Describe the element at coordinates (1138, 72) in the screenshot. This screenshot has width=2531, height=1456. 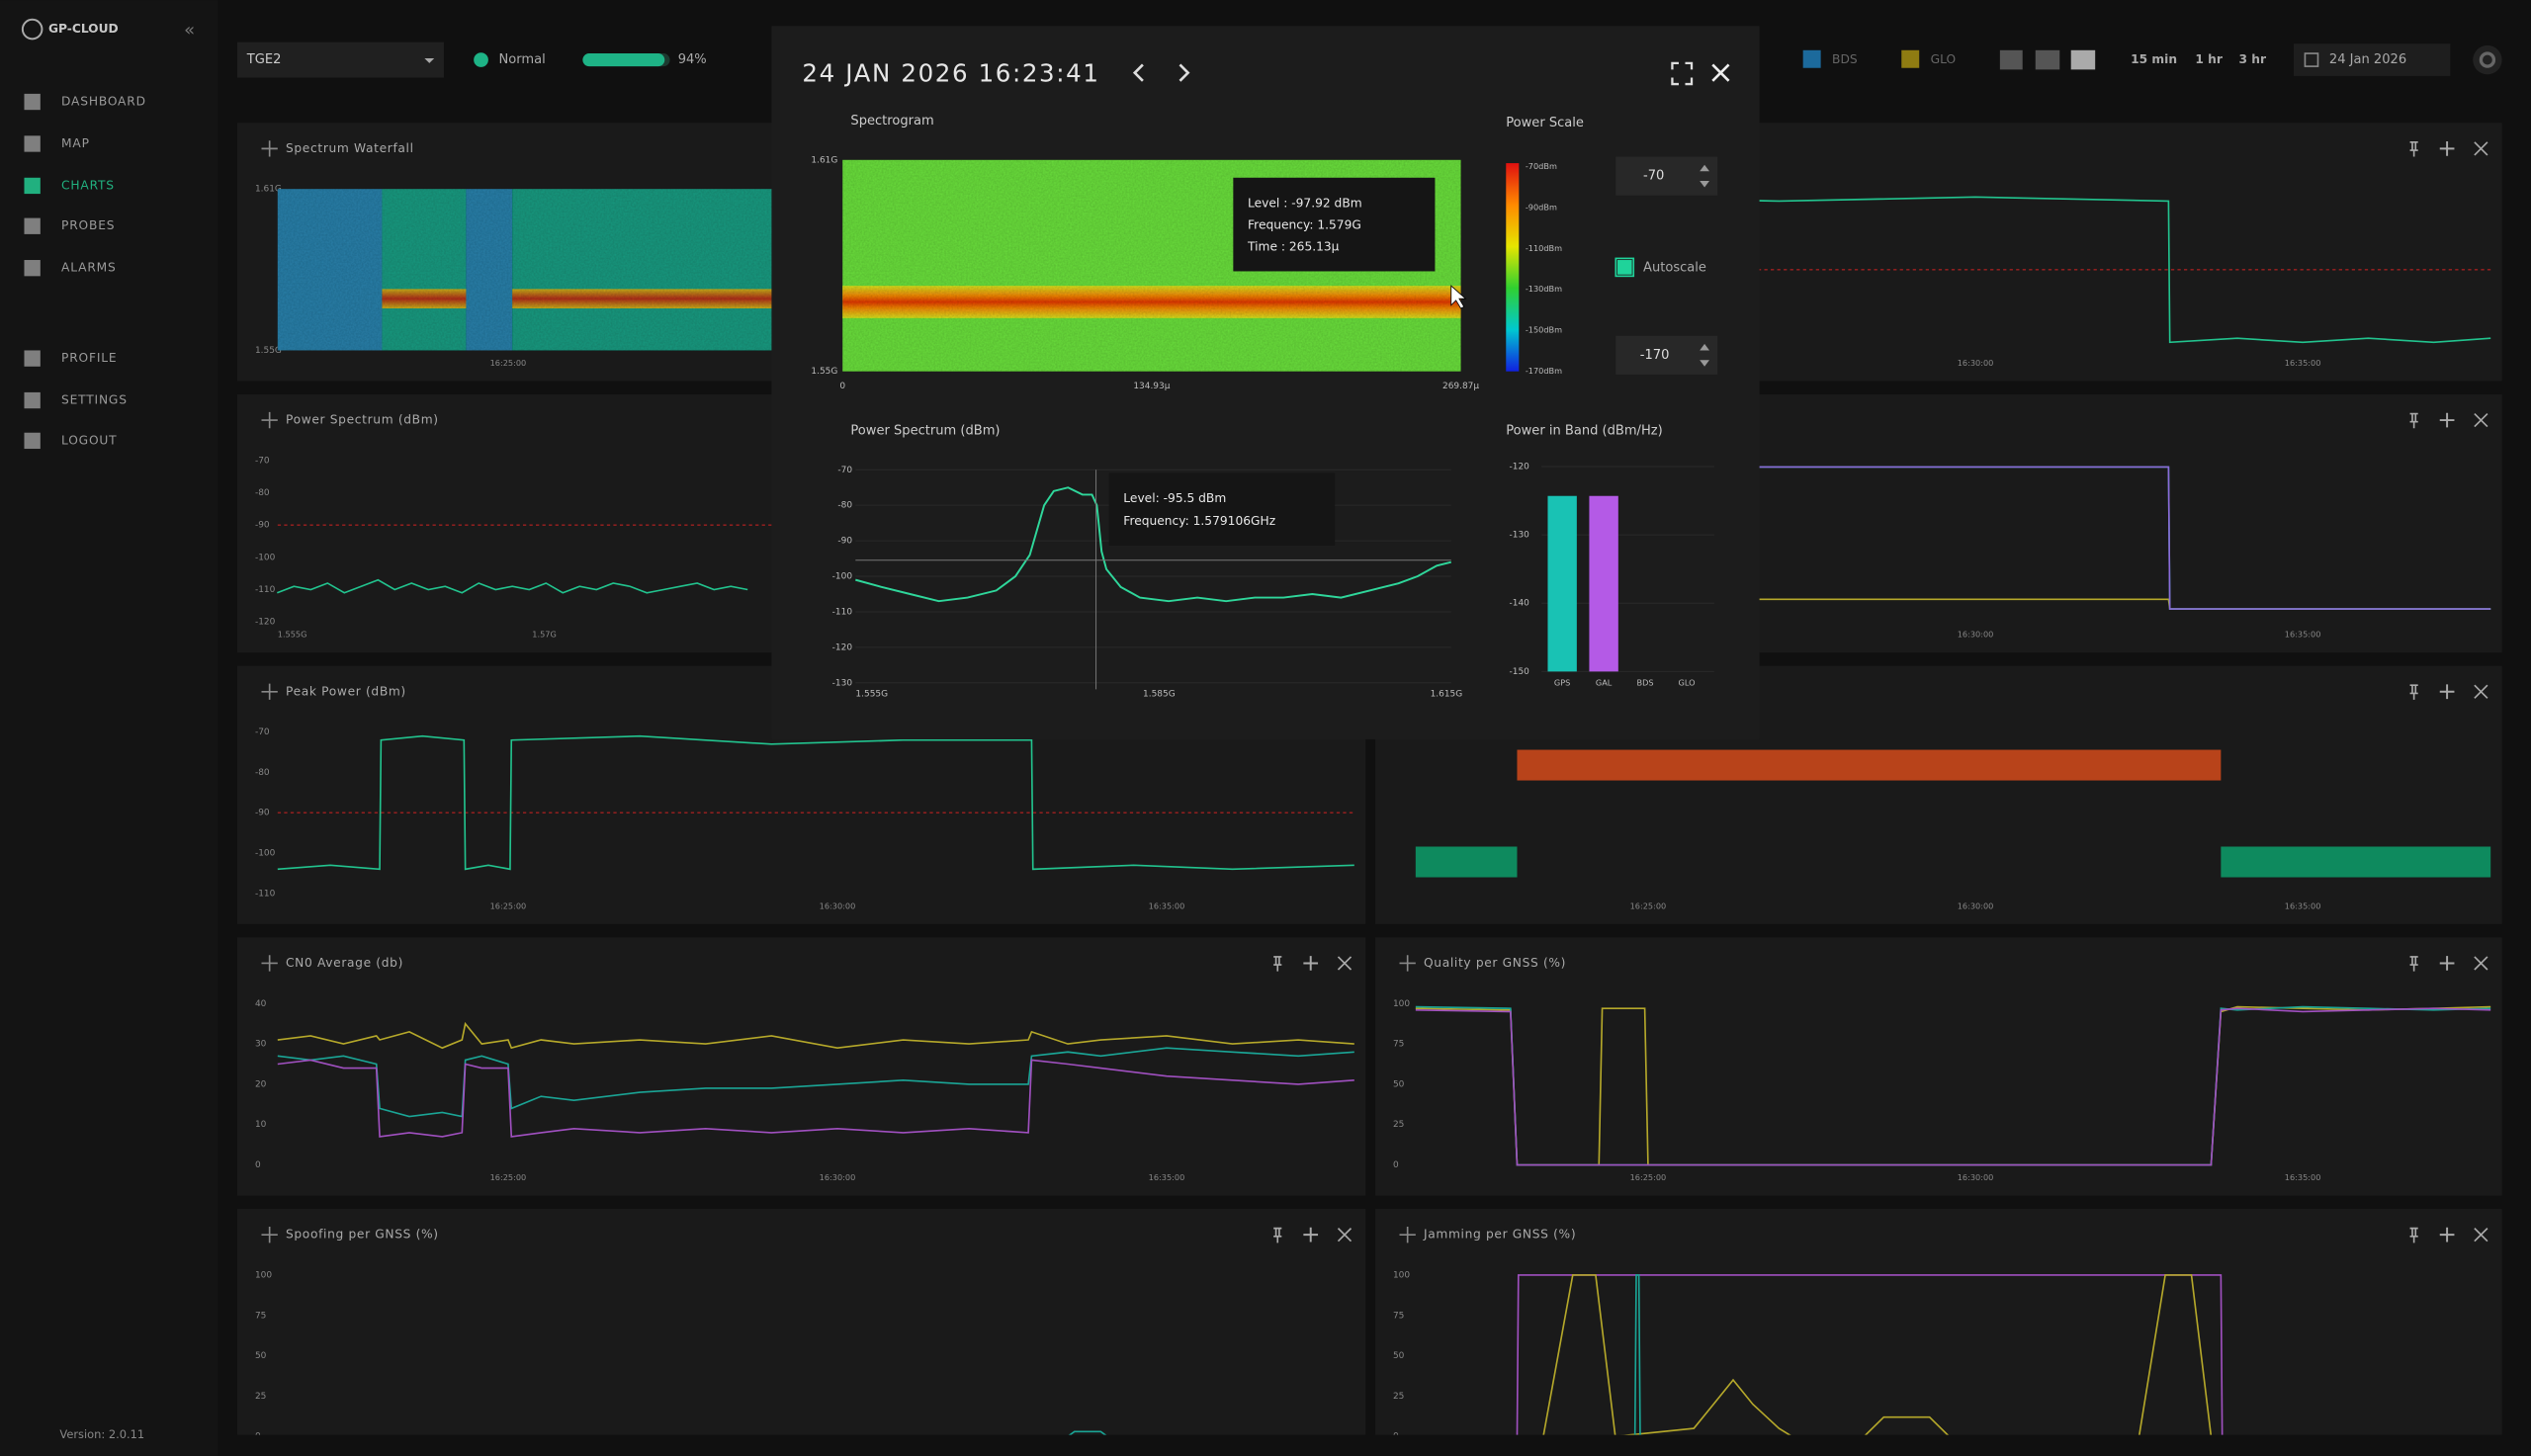
I see `prev-button` at that location.